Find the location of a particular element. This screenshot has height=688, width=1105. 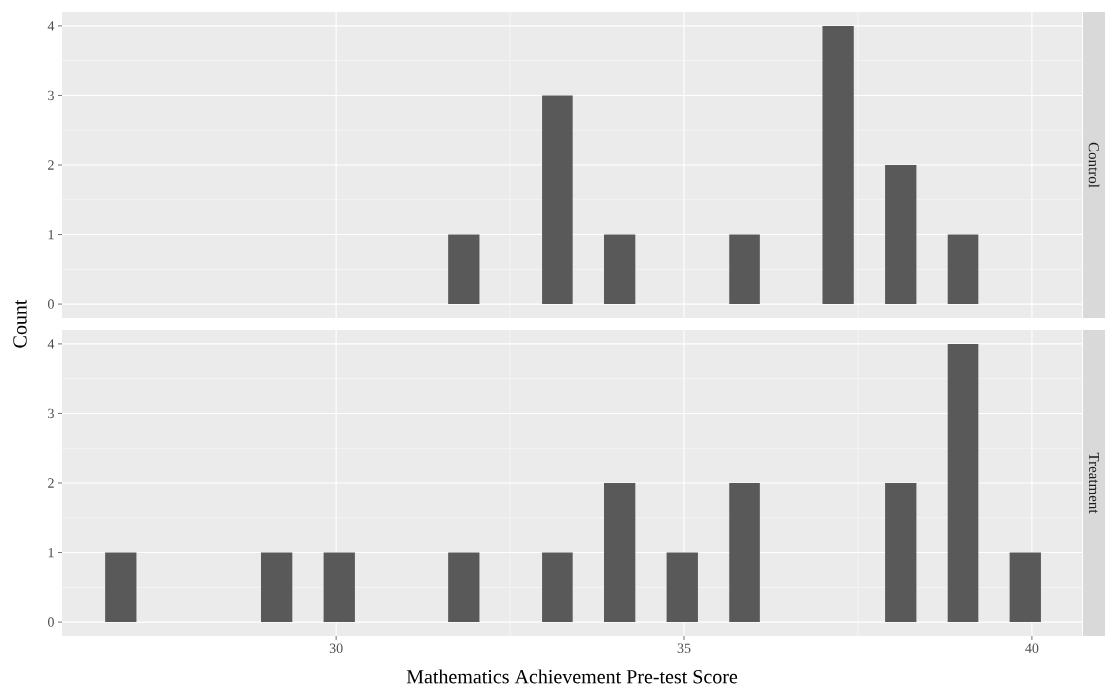

x-tick-label: 40 is located at coordinates (1032, 648).